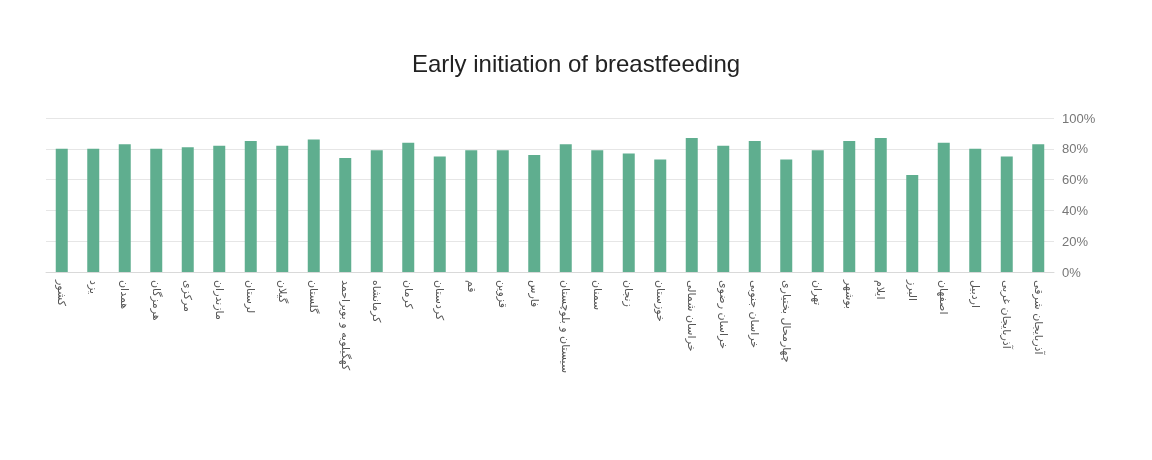 This screenshot has width=1152, height=460. What do you see at coordinates (629, 293) in the screenshot?
I see `x-tick-label: زنجان` at bounding box center [629, 293].